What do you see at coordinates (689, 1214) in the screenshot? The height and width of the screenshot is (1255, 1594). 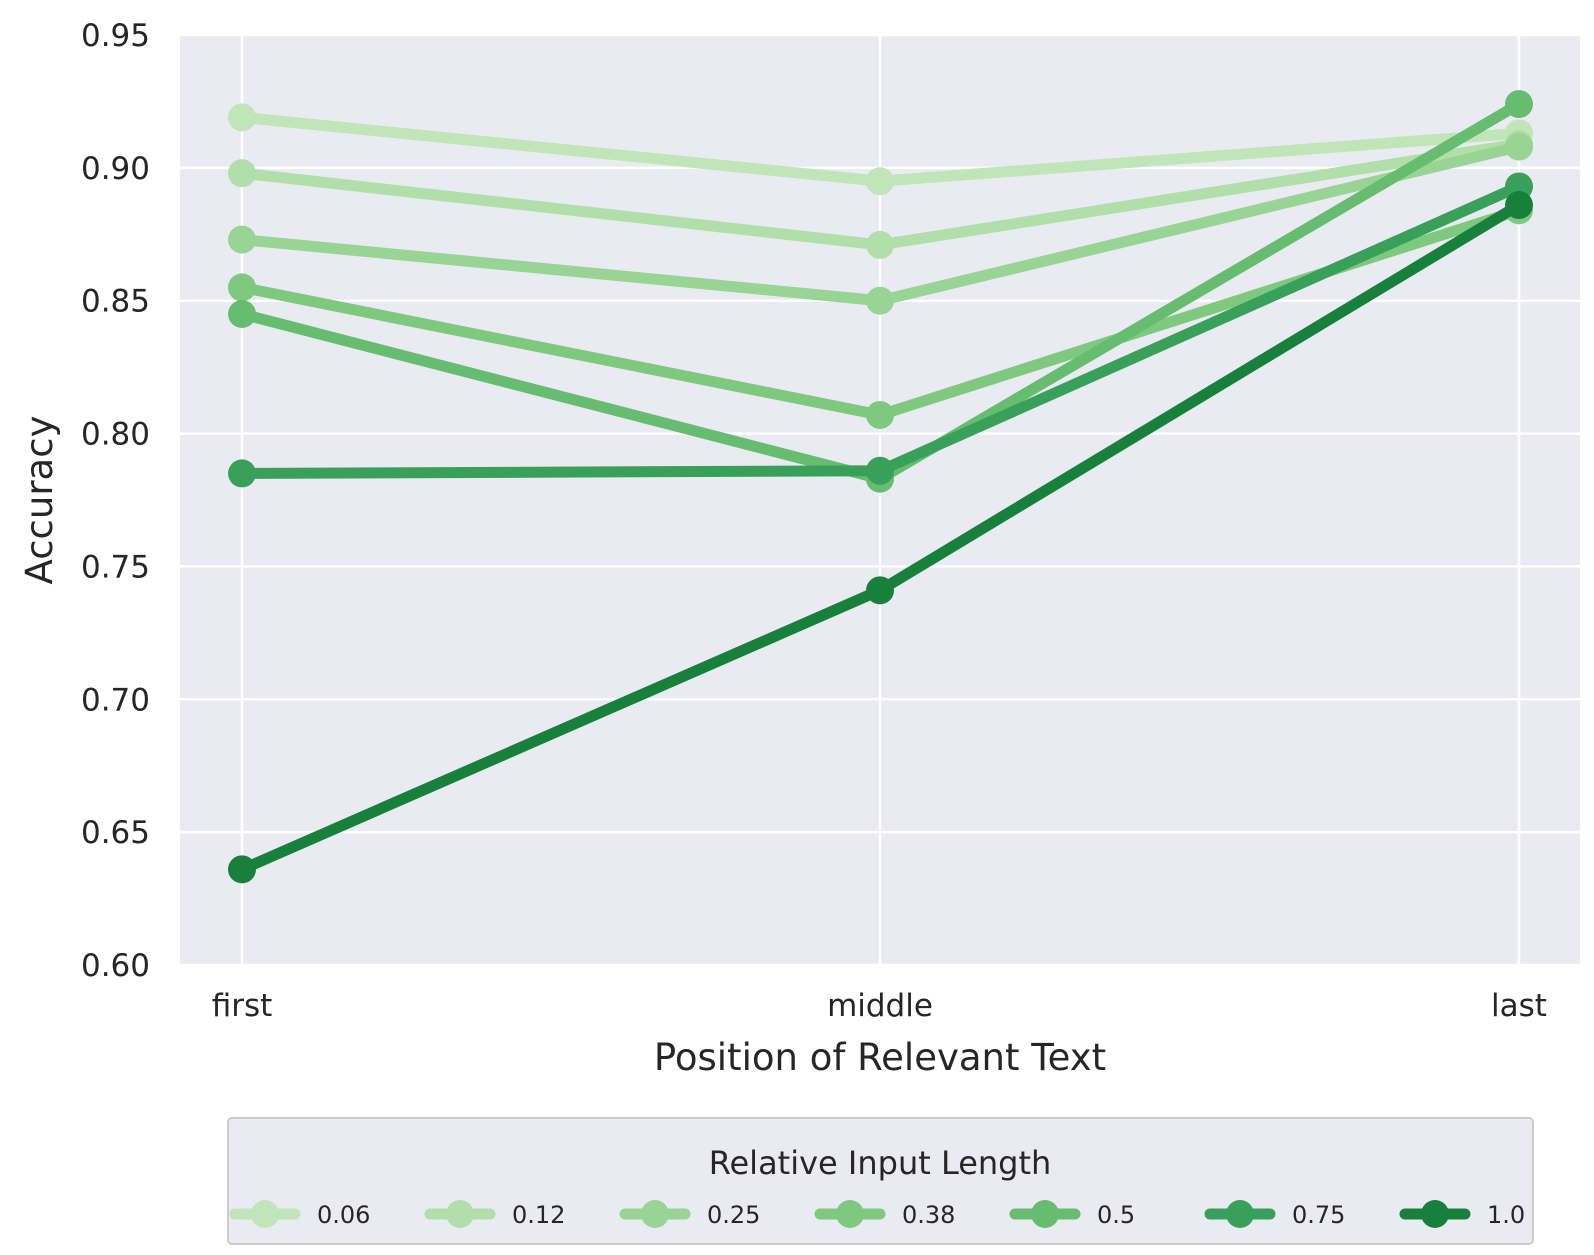 I see `legend-item: 0.25` at bounding box center [689, 1214].